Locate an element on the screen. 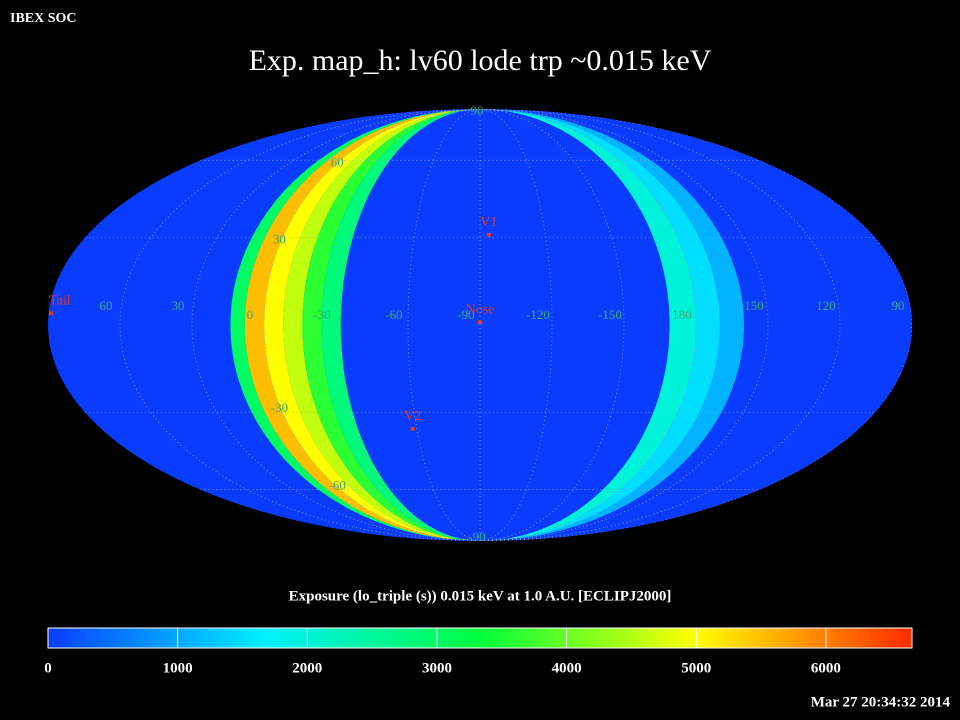 The width and height of the screenshot is (960, 720). lon-tick-label: 60 is located at coordinates (106, 305).